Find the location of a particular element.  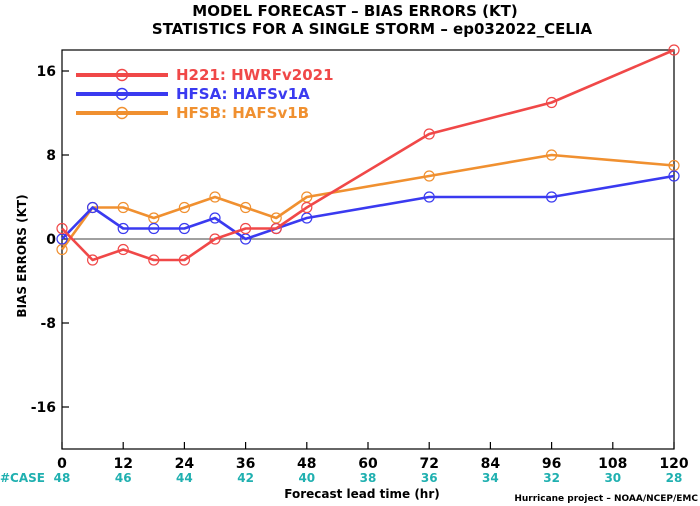

y-tick-label: 16 is located at coordinates (46, 72).